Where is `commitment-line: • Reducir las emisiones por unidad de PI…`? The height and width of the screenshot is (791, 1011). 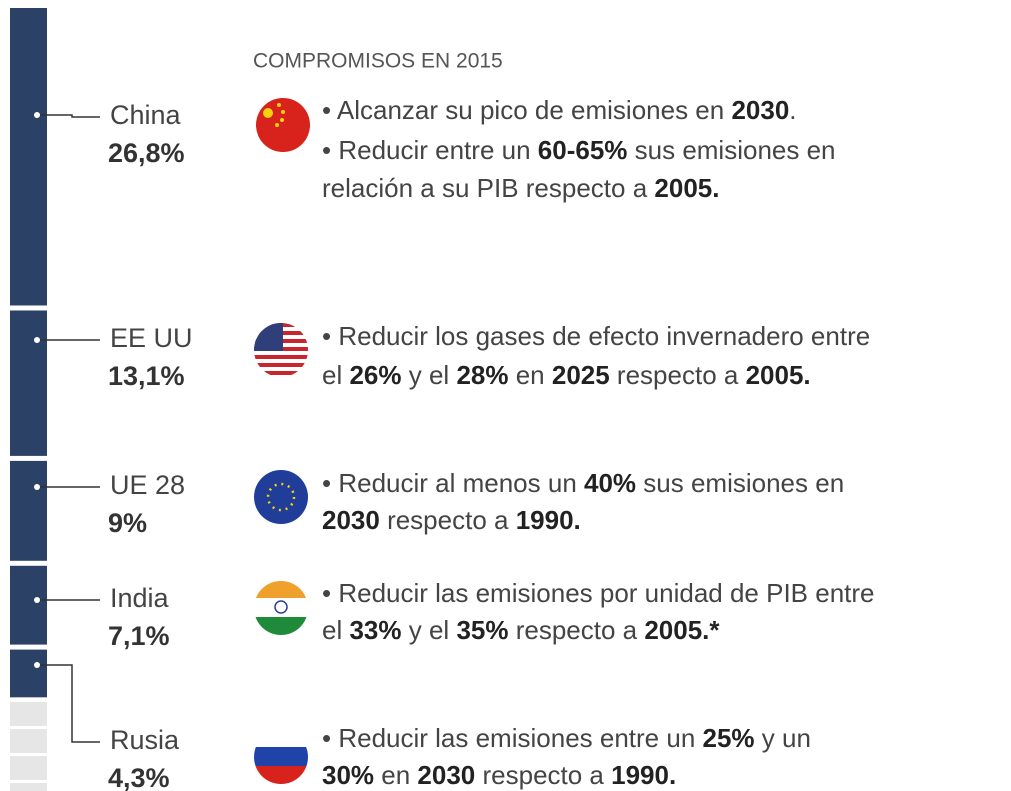 commitment-line: • Reducir las emisiones por unidad de PI… is located at coordinates (598, 593).